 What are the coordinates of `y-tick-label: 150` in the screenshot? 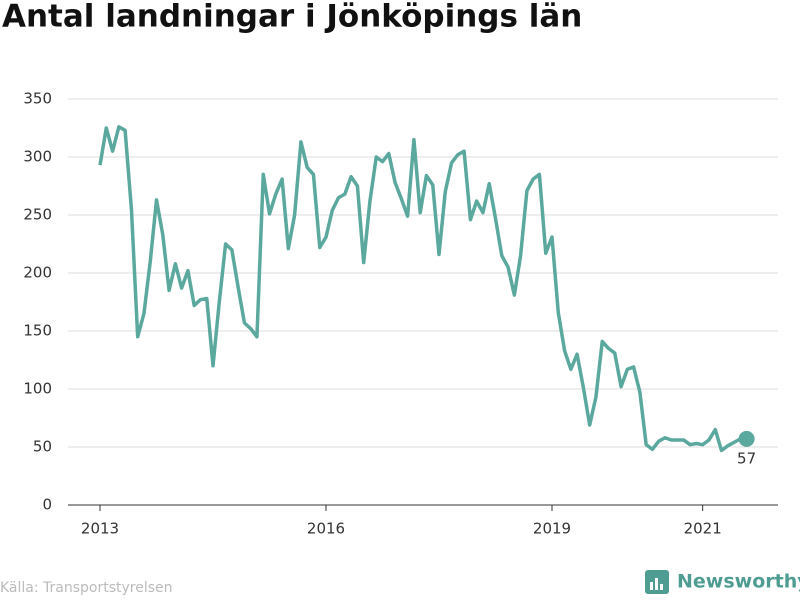 It's located at (37, 331).